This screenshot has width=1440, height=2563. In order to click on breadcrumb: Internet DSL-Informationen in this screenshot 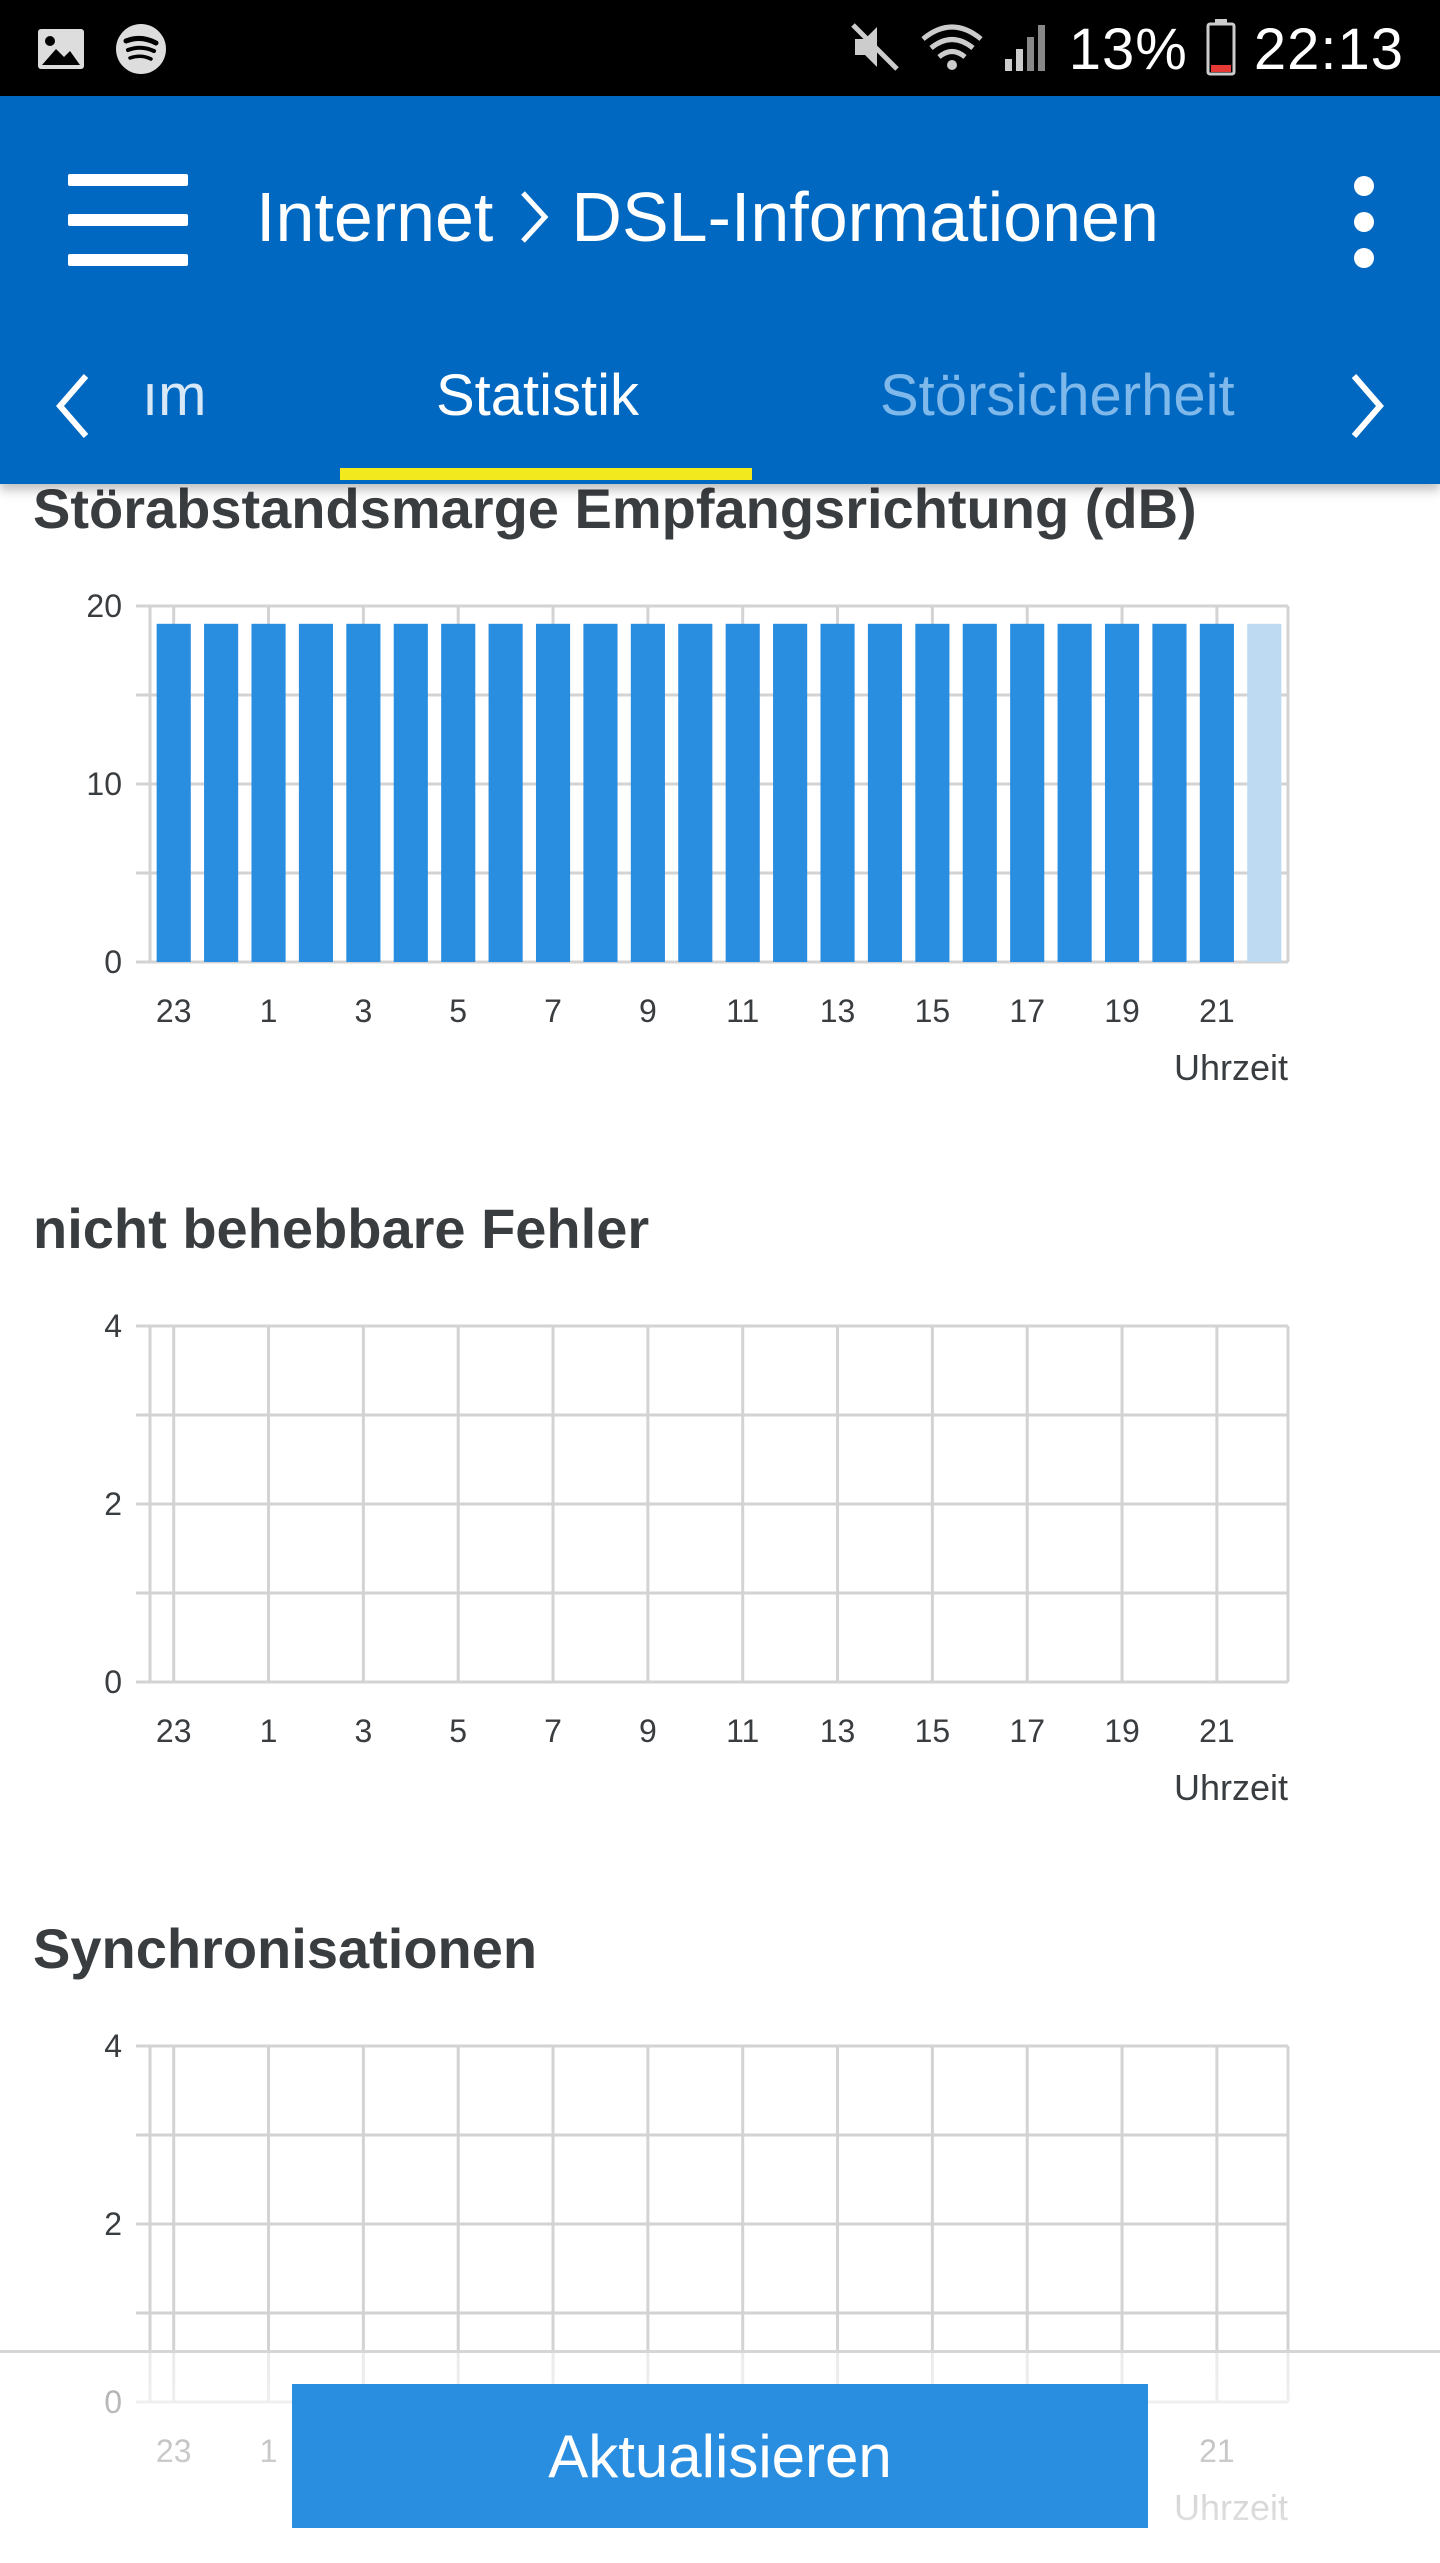, I will do `click(707, 217)`.